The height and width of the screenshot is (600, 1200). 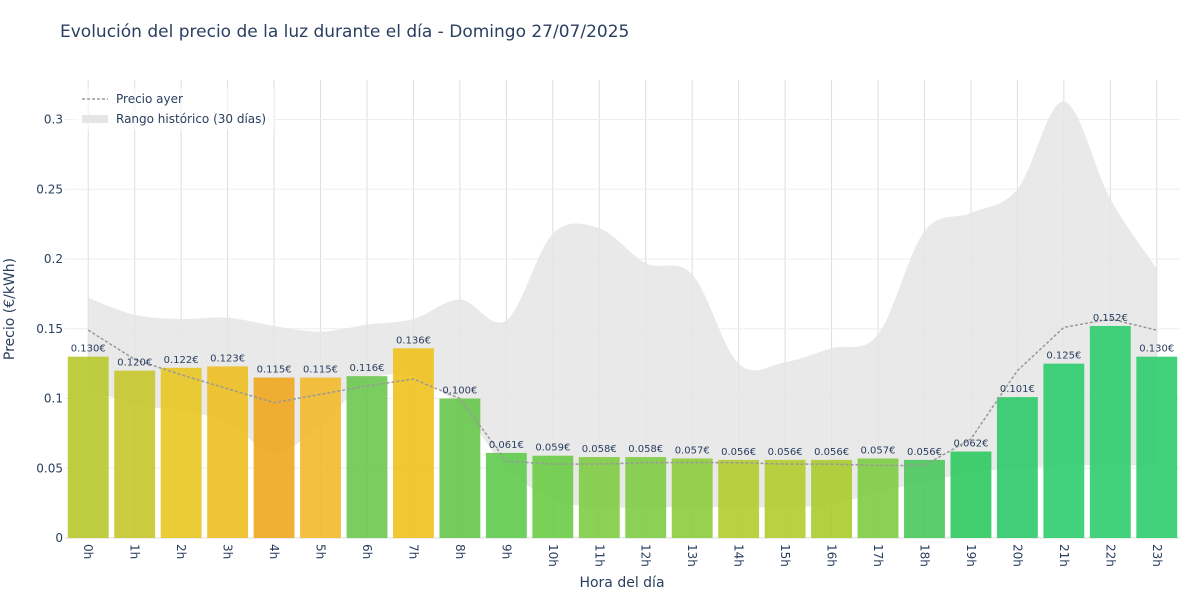 I want to click on bar-data-label: 0.116€, so click(x=366, y=368).